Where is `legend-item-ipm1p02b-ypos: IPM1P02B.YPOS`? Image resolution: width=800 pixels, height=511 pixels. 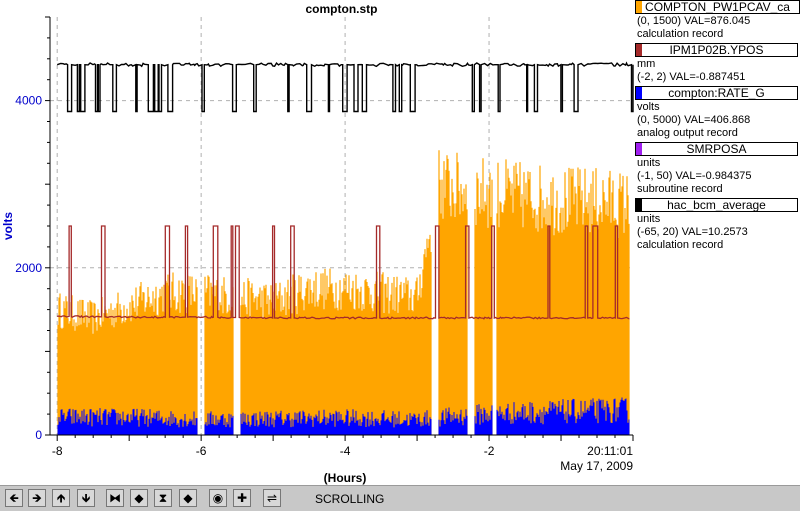
legend-item-ipm1p02b-ypos: IPM1P02B.YPOS is located at coordinates (716, 50).